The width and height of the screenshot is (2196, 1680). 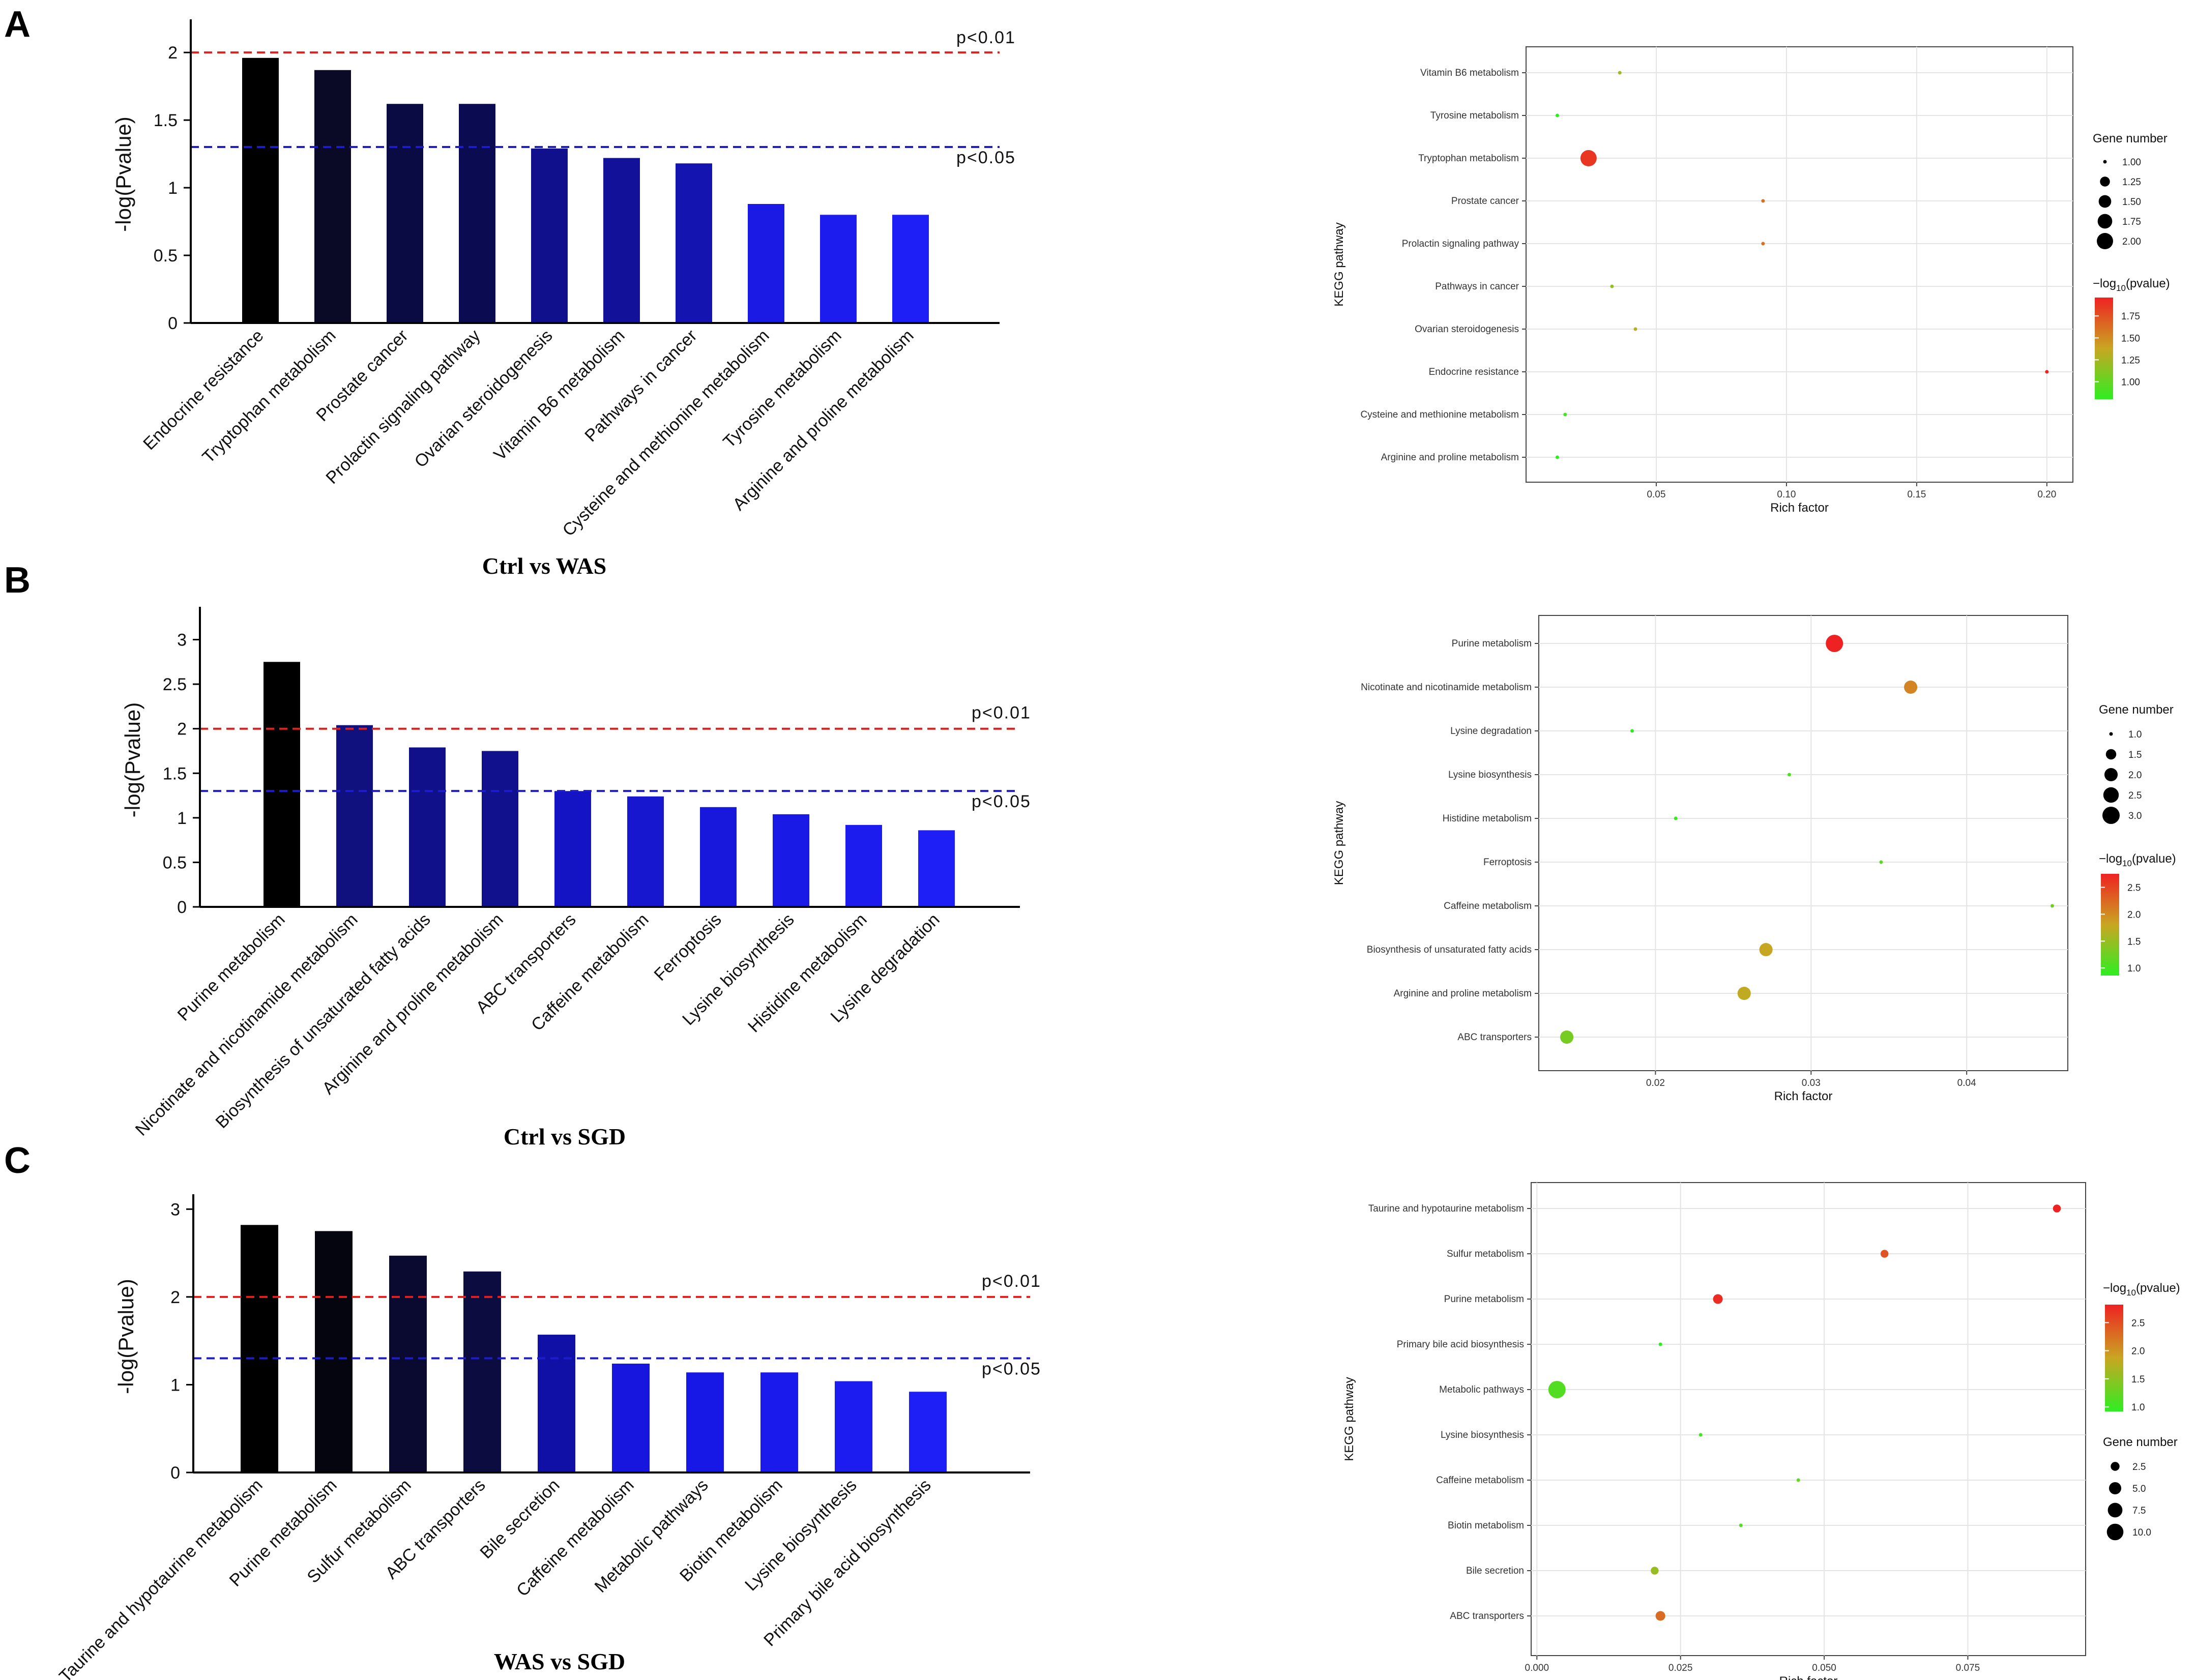 What do you see at coordinates (2046, 494) in the screenshot?
I see `x-tick-label: 0.20` at bounding box center [2046, 494].